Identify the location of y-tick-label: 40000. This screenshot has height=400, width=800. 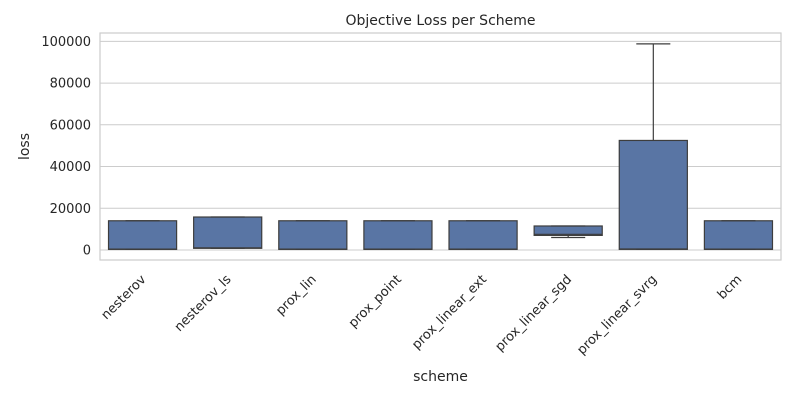
(70, 167).